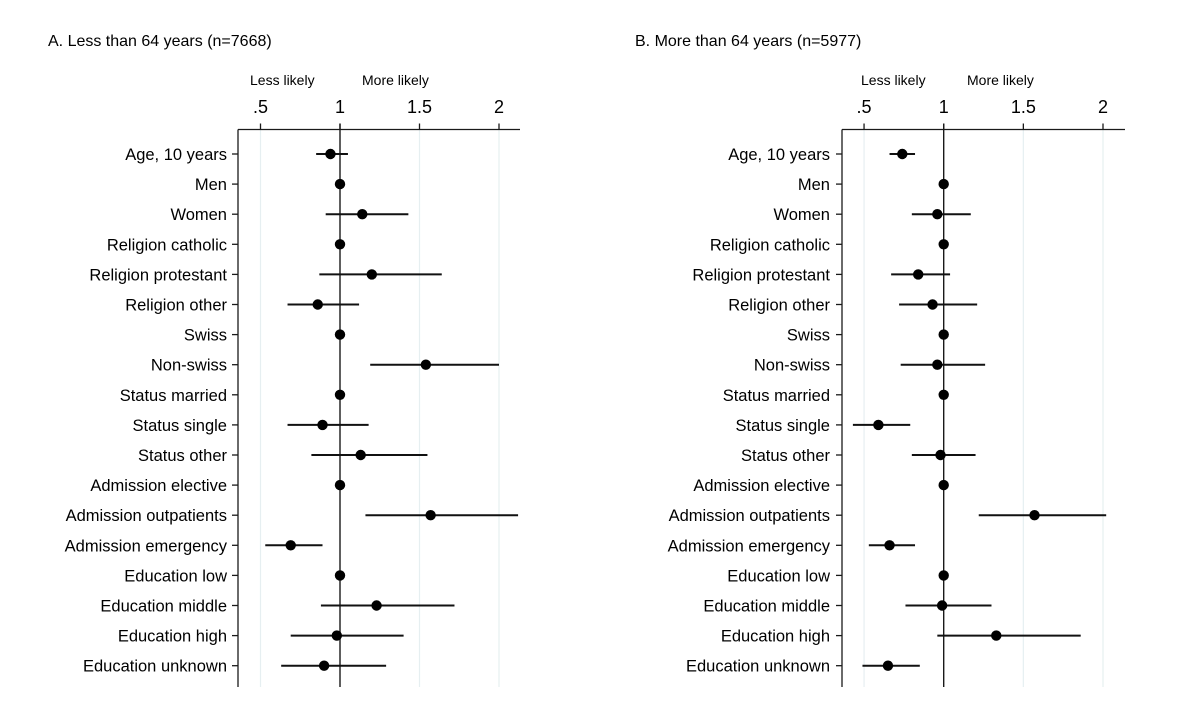  Describe the element at coordinates (211, 185) in the screenshot. I see `row-label: Men` at that location.